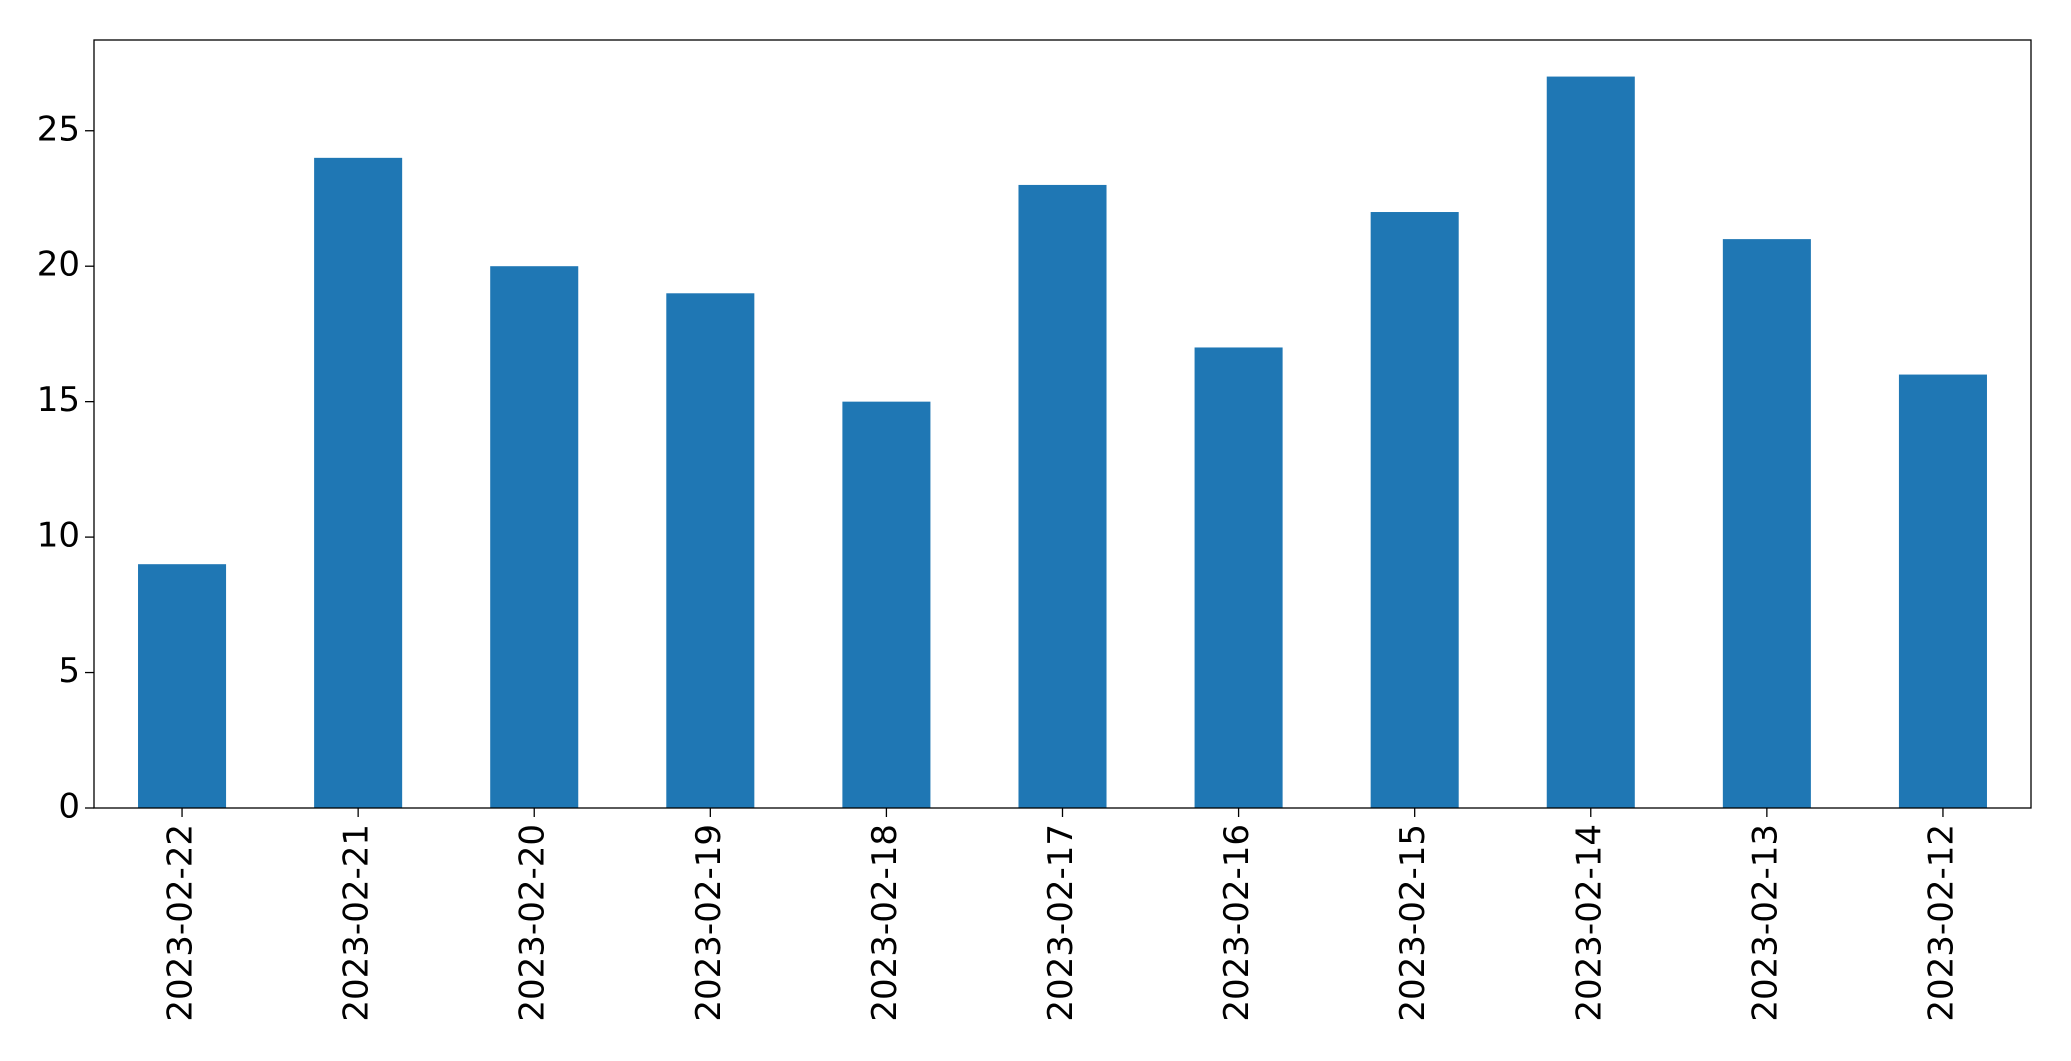 This screenshot has width=2071, height=1061. I want to click on x-tick-label: 2023-02-18, so click(885, 923).